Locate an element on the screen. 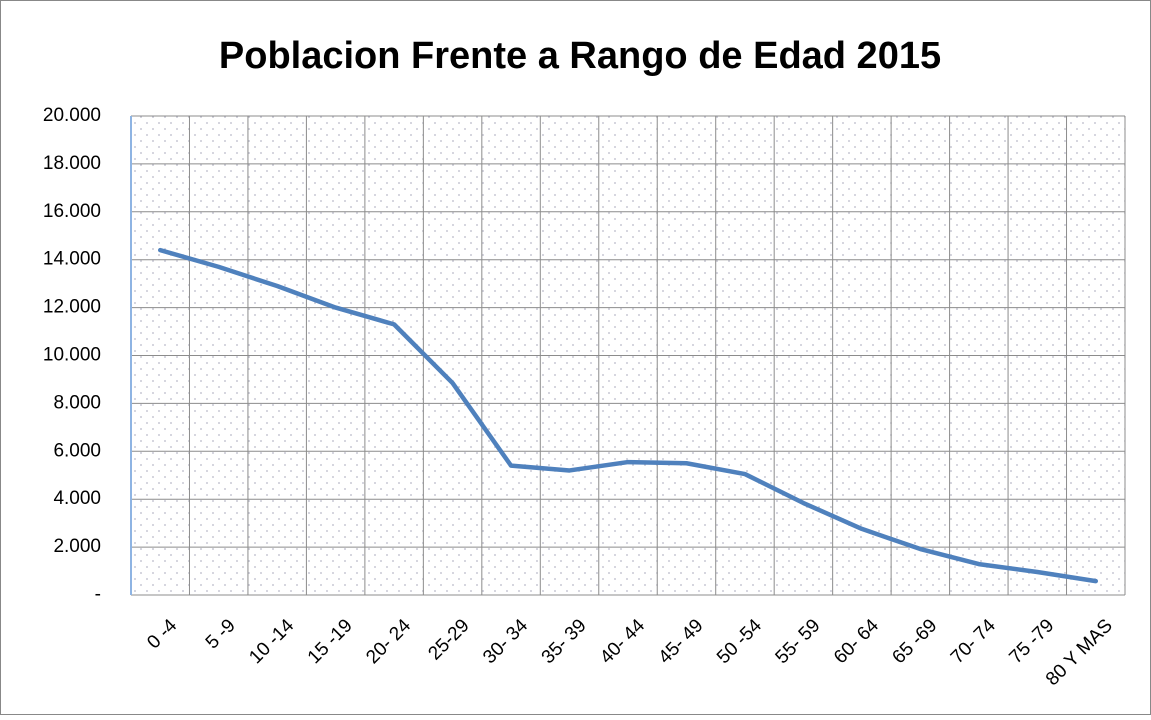  chart-title: Poblacion Frente a Rango de Edad 2015 is located at coordinates (580, 56).